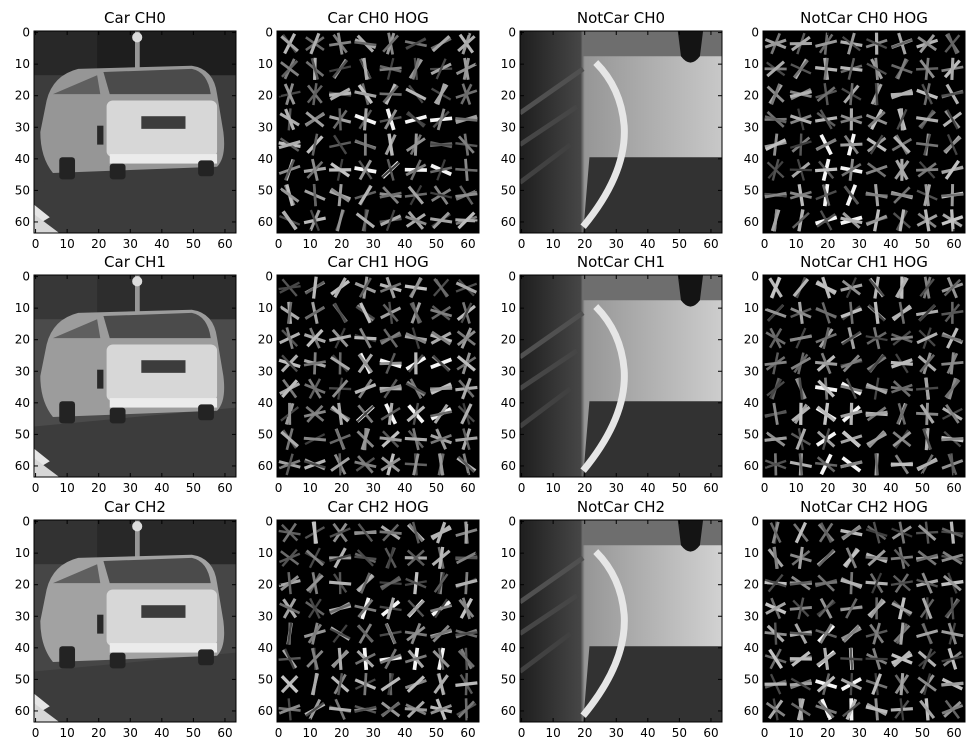 This screenshot has width=973, height=755. What do you see at coordinates (621, 18) in the screenshot?
I see `subplot-title: NotCar CH0` at bounding box center [621, 18].